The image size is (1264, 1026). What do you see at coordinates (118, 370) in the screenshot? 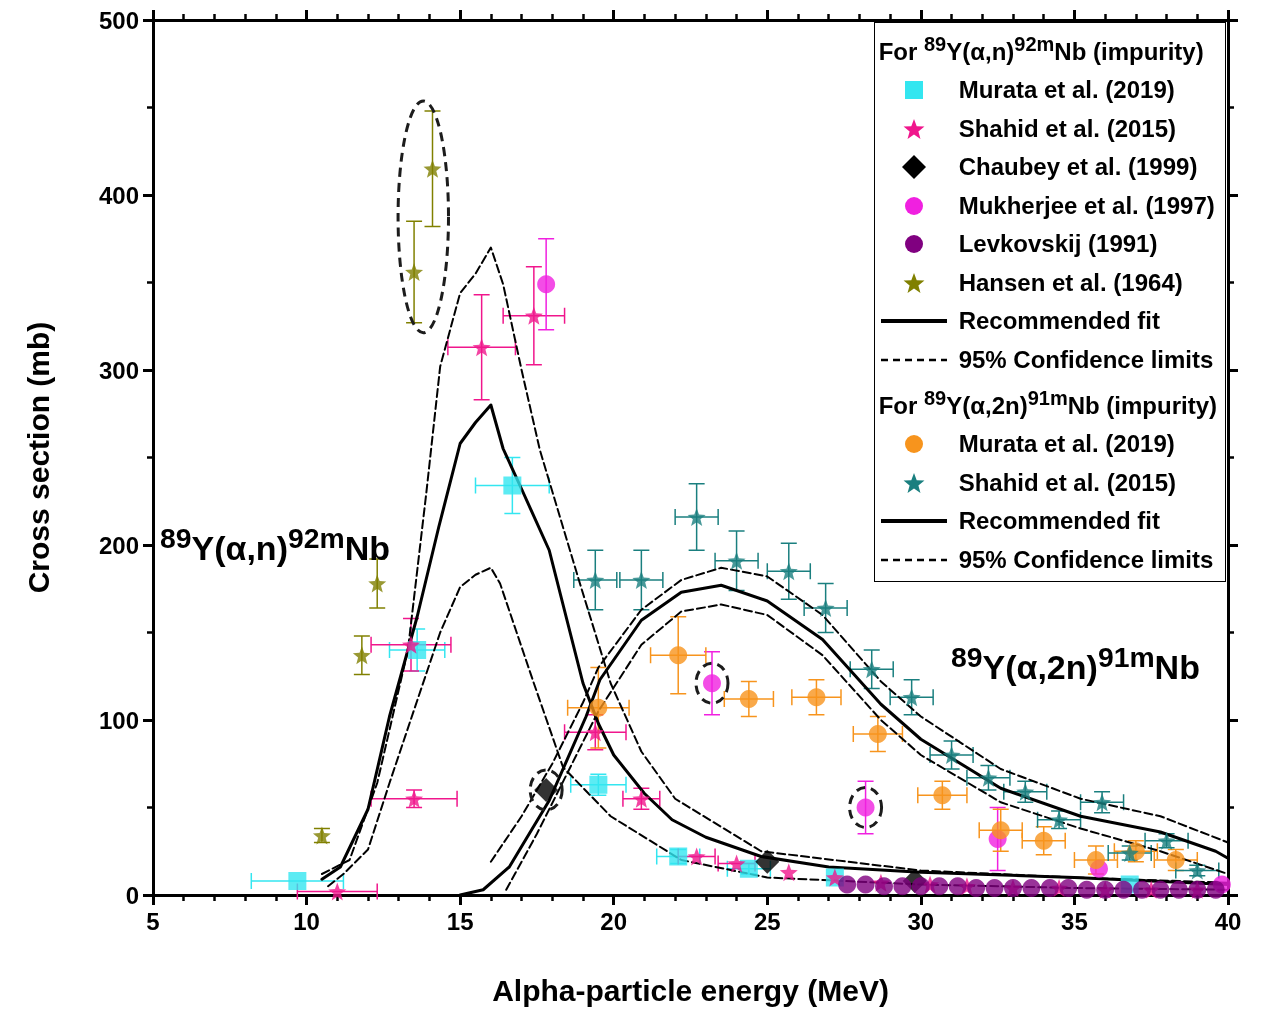
I see `y-tick-label: 300` at bounding box center [118, 370].